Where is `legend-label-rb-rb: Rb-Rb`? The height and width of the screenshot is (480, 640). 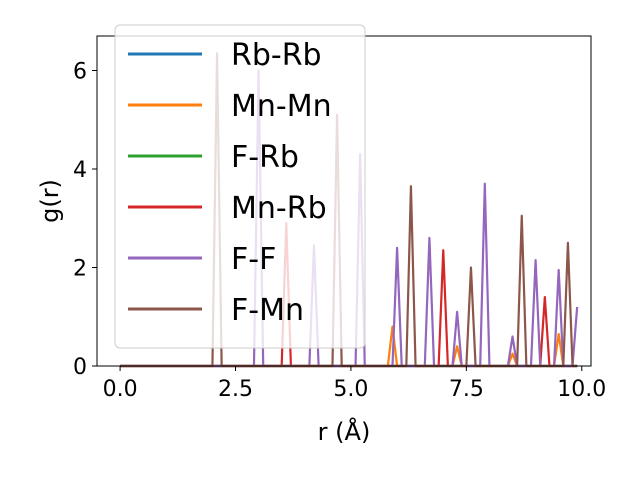
legend-label-rb-rb: Rb-Rb is located at coordinates (276, 55).